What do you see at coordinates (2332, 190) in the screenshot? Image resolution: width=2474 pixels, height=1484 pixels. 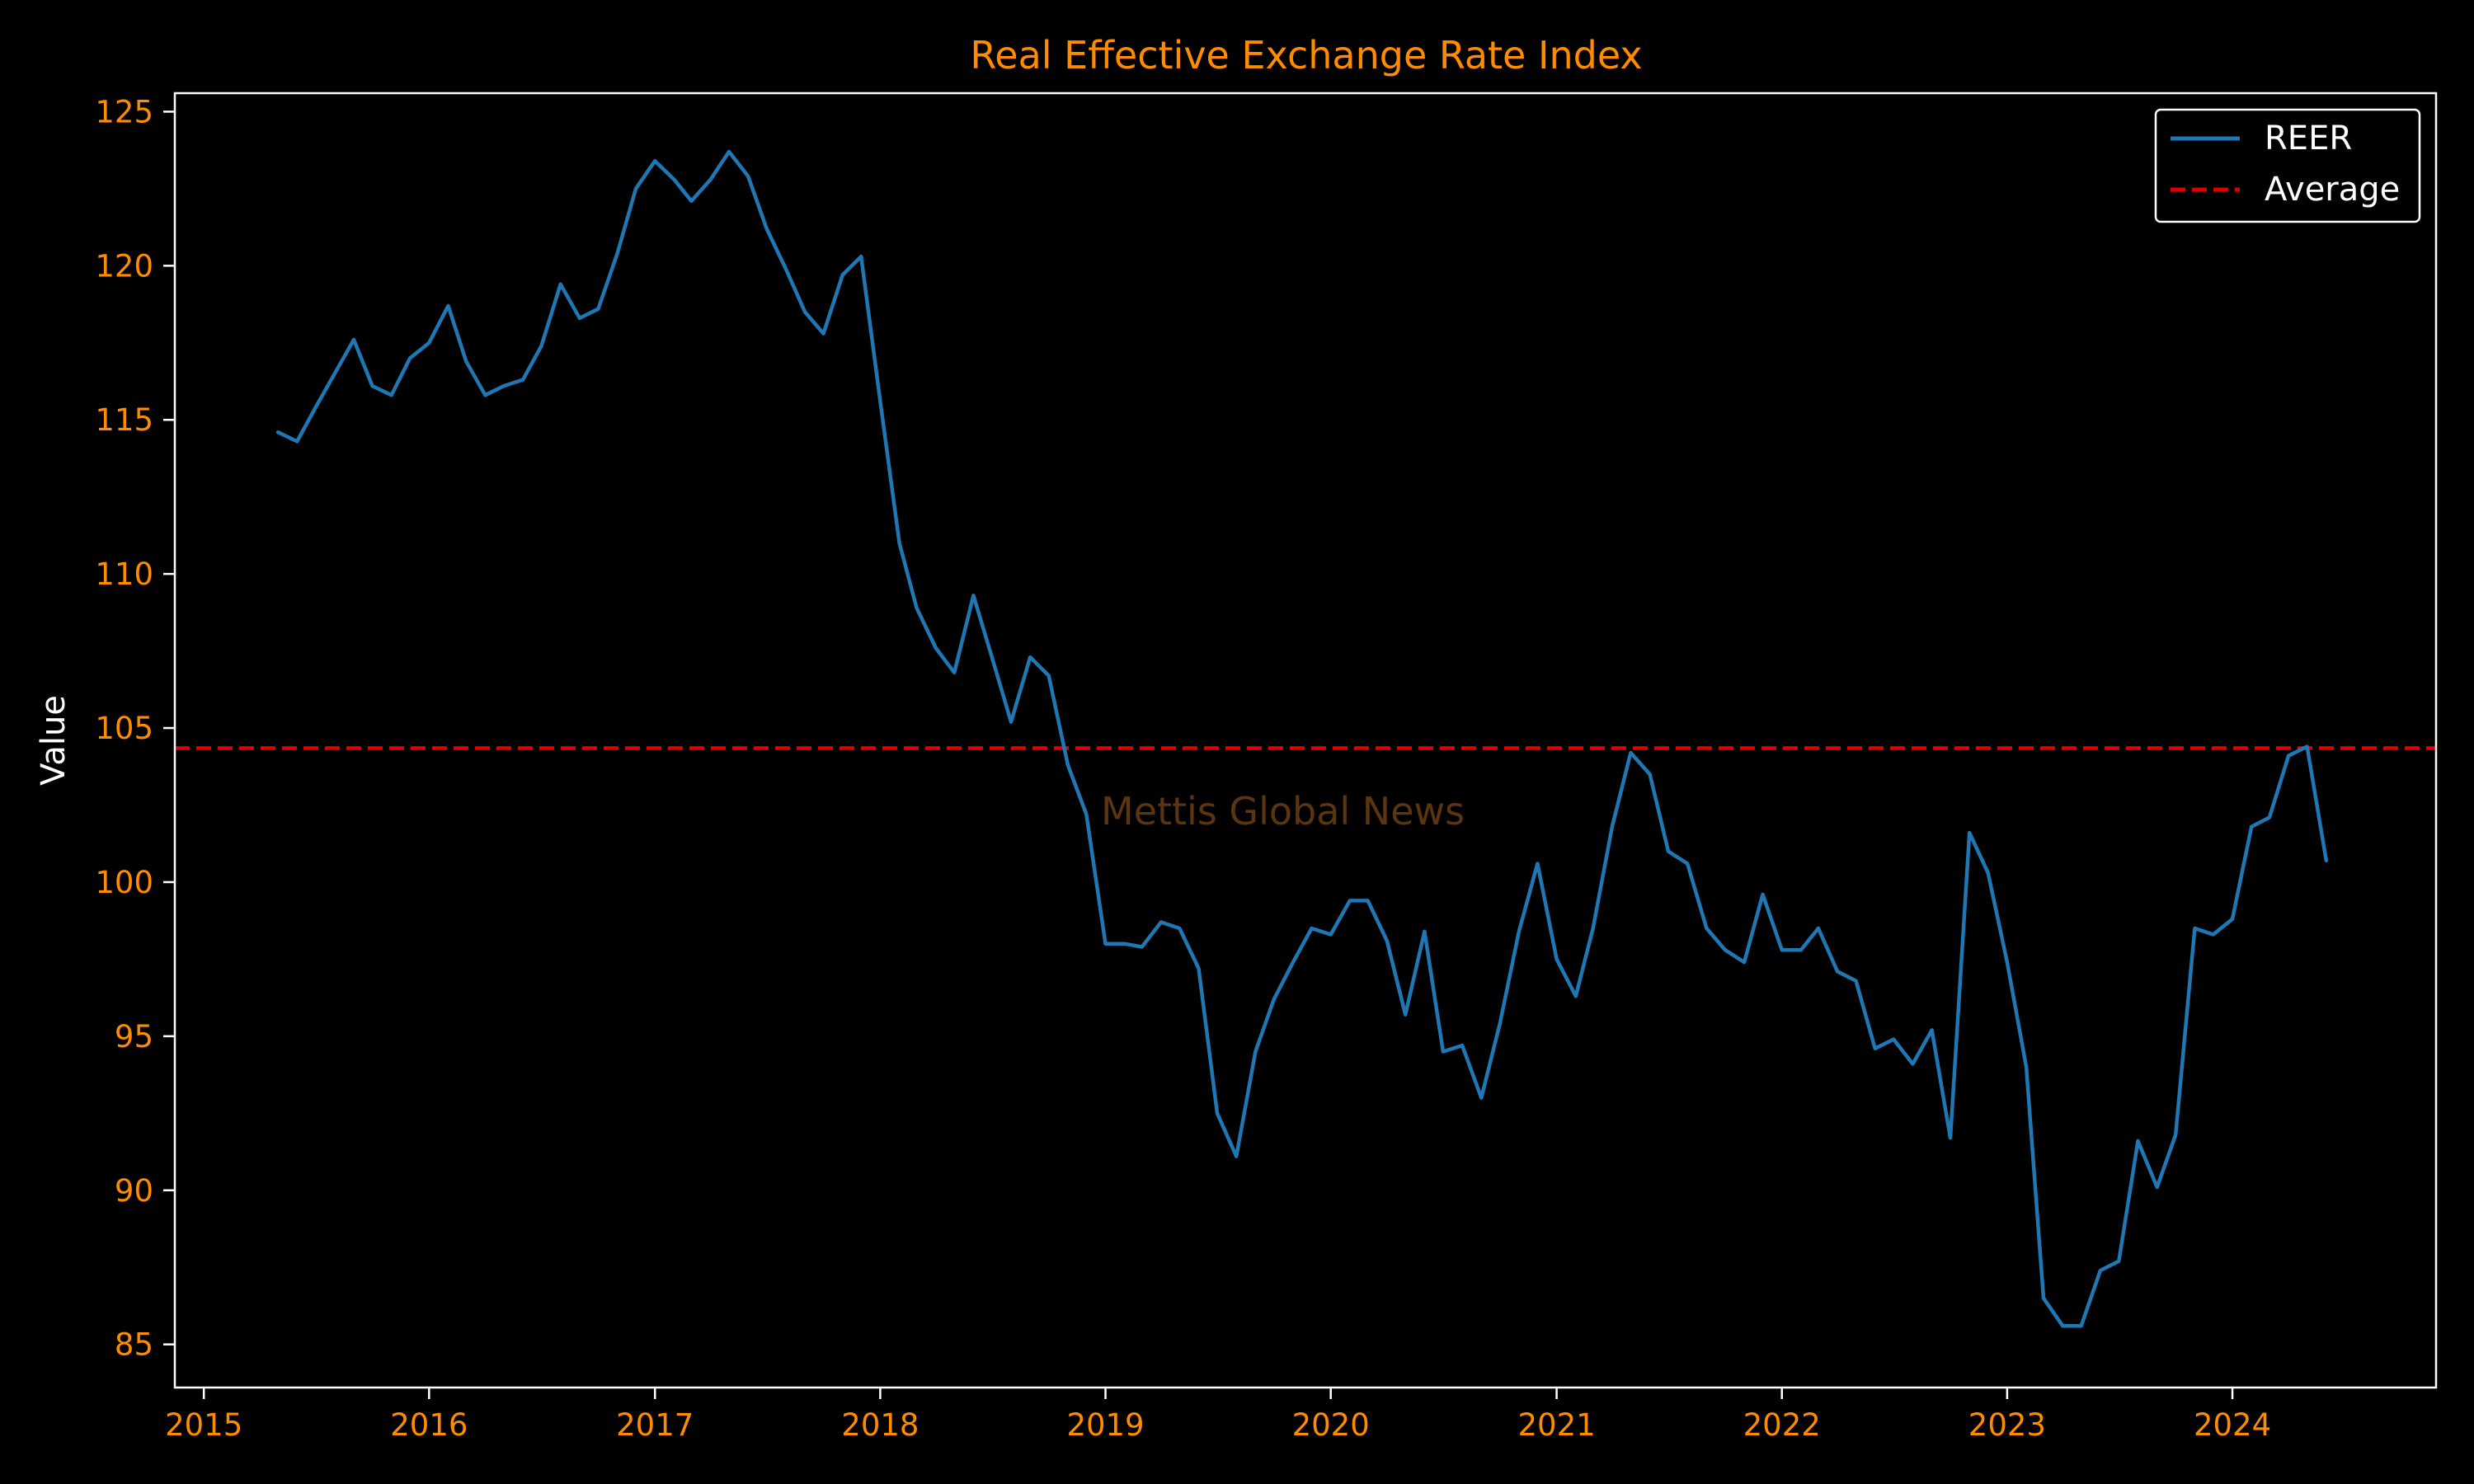 I see `legend-label-average: Average` at bounding box center [2332, 190].